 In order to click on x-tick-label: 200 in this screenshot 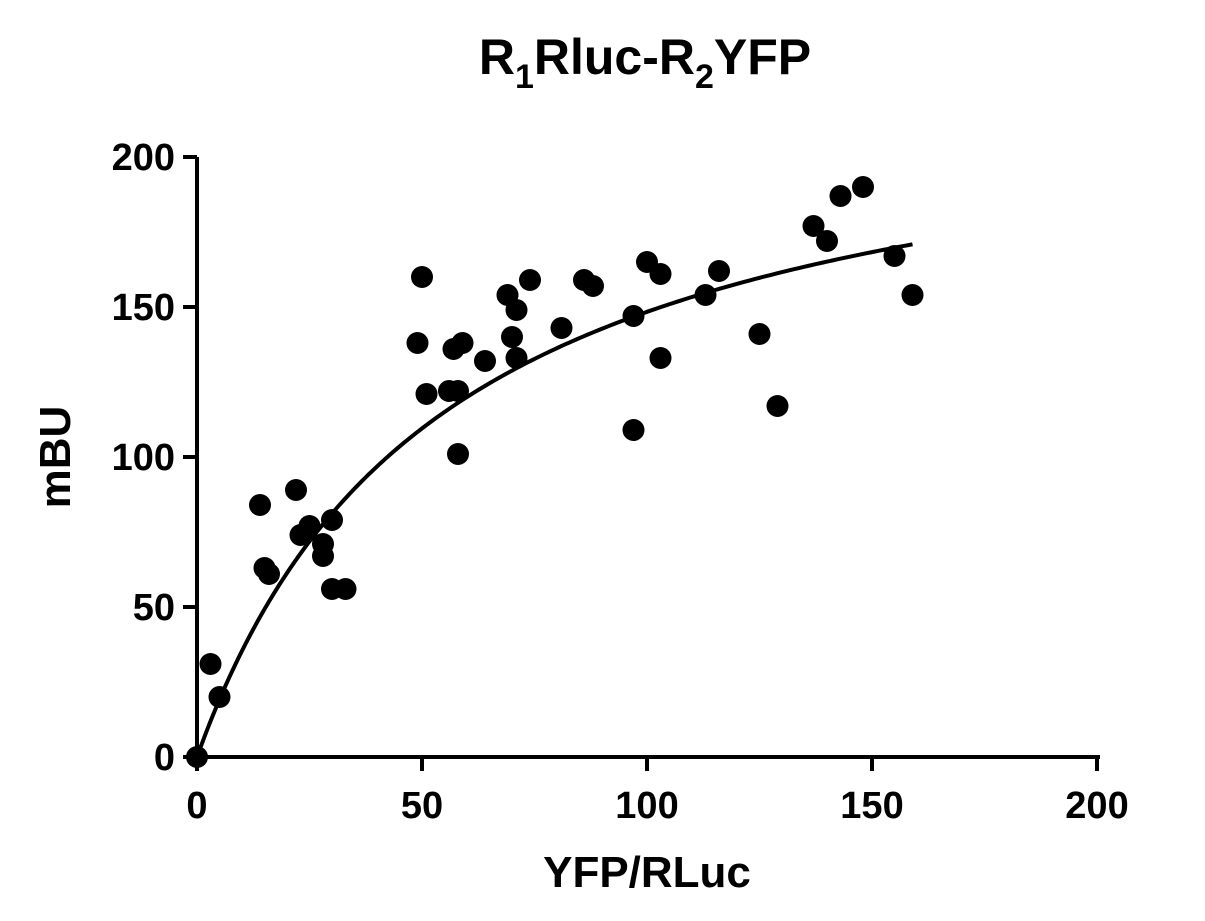, I will do `click(1096, 806)`.